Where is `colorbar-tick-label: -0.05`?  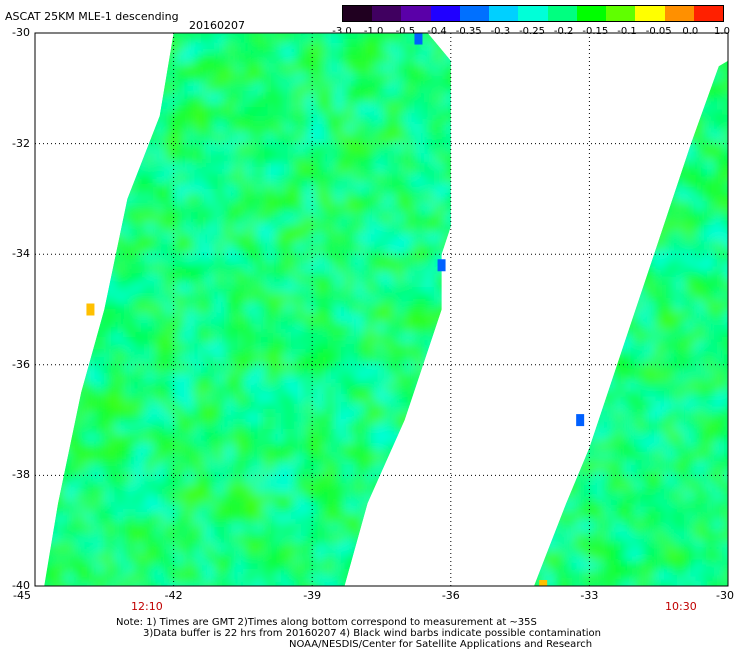
colorbar-tick-label: -0.05 is located at coordinates (658, 31).